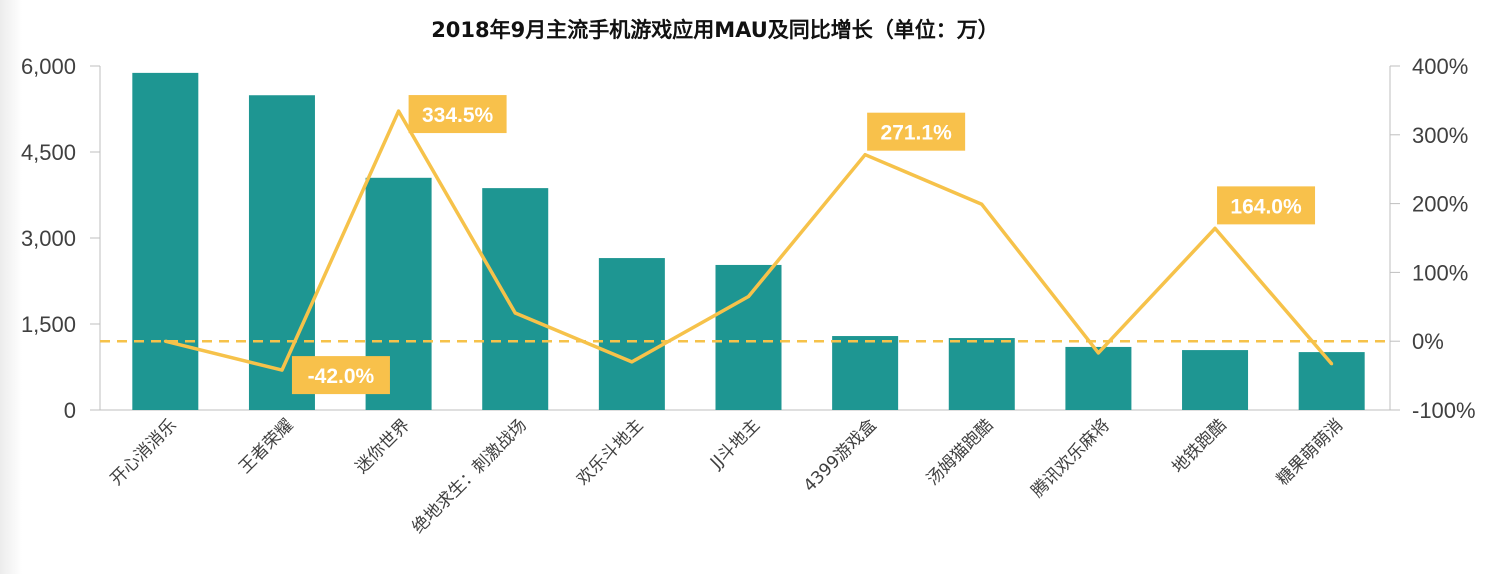 Image resolution: width=1500 pixels, height=574 pixels. I want to click on right-tick-label: 0%, so click(1428, 341).